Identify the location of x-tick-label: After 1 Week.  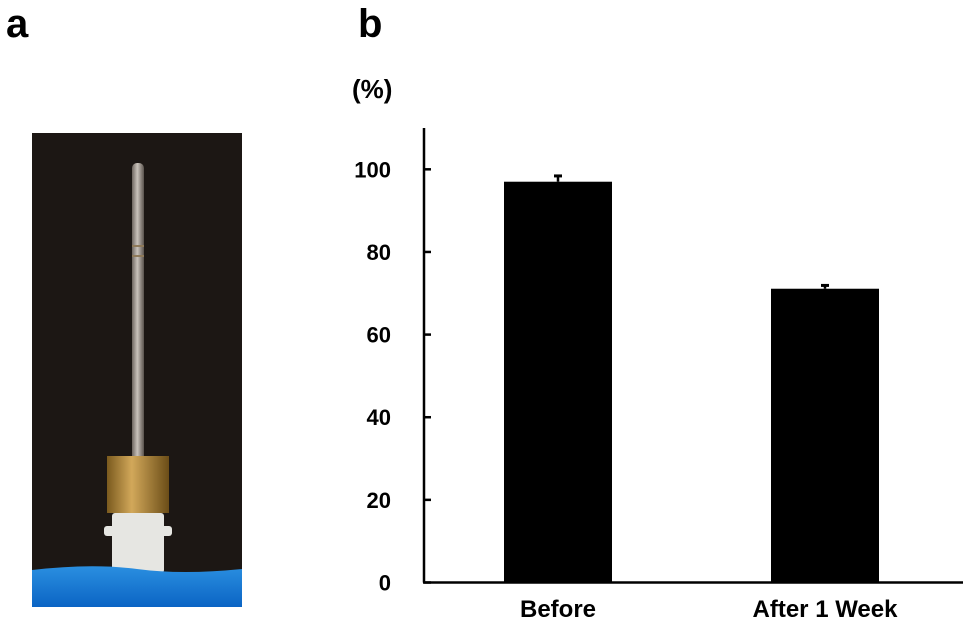
(826, 608).